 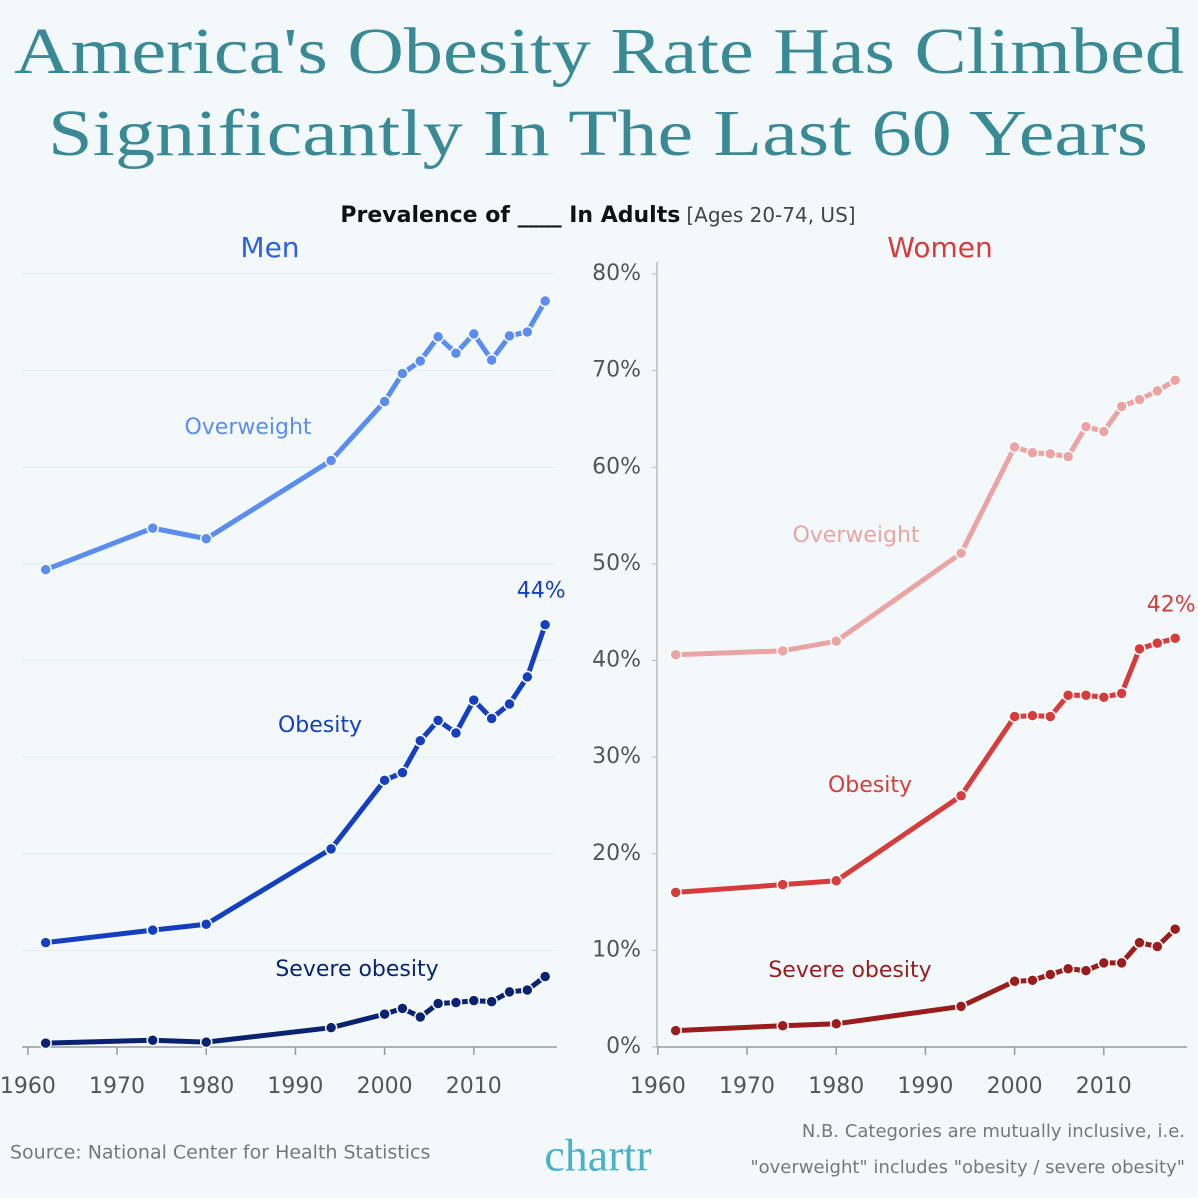 I want to click on subtitle-note: [Ages 20-74, US], so click(x=770, y=215).